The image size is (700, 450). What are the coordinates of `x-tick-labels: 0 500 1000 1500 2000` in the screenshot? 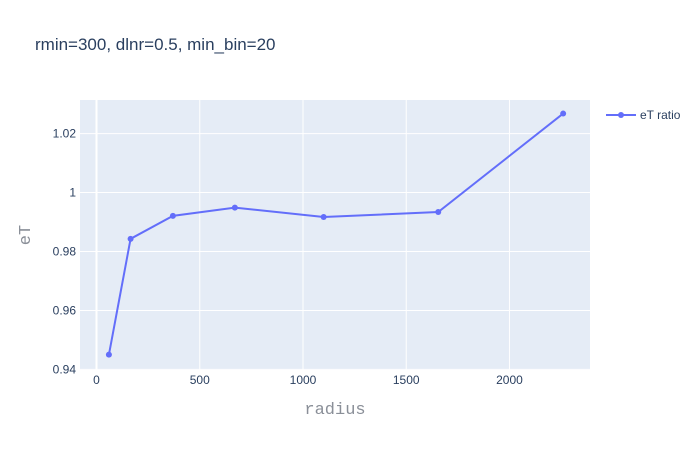 It's located at (308, 380).